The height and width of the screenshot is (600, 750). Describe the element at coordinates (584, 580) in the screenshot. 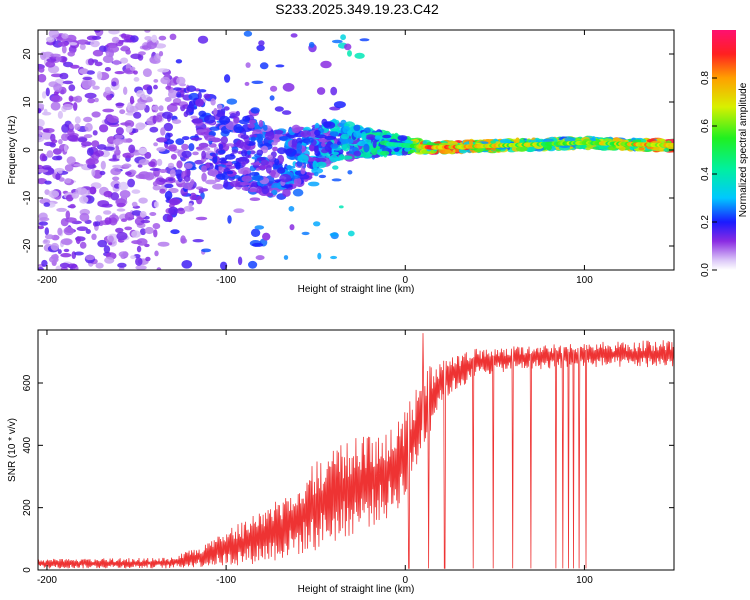

I see `x-tick-label: 100` at that location.